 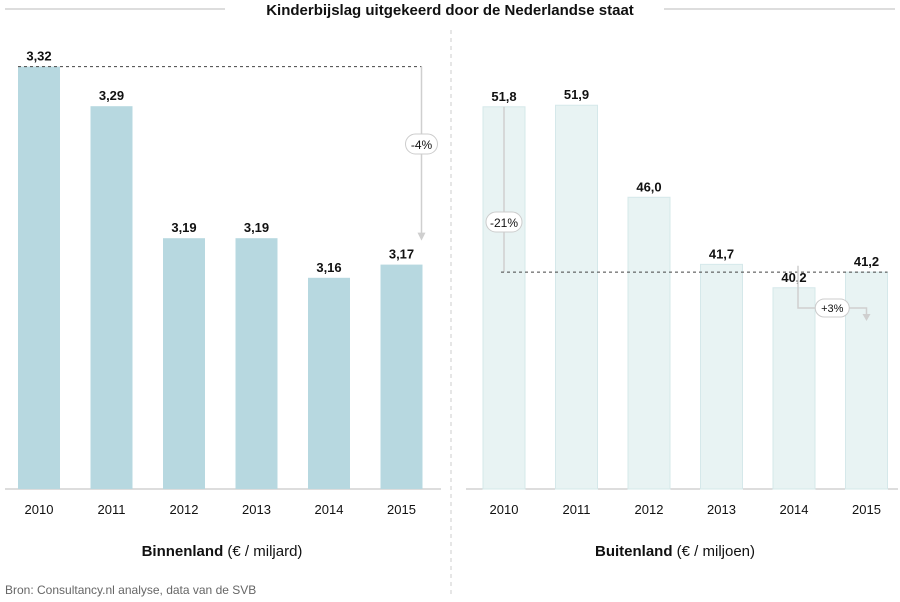 I want to click on buitenland-increase-arrow-head, so click(x=866, y=317).